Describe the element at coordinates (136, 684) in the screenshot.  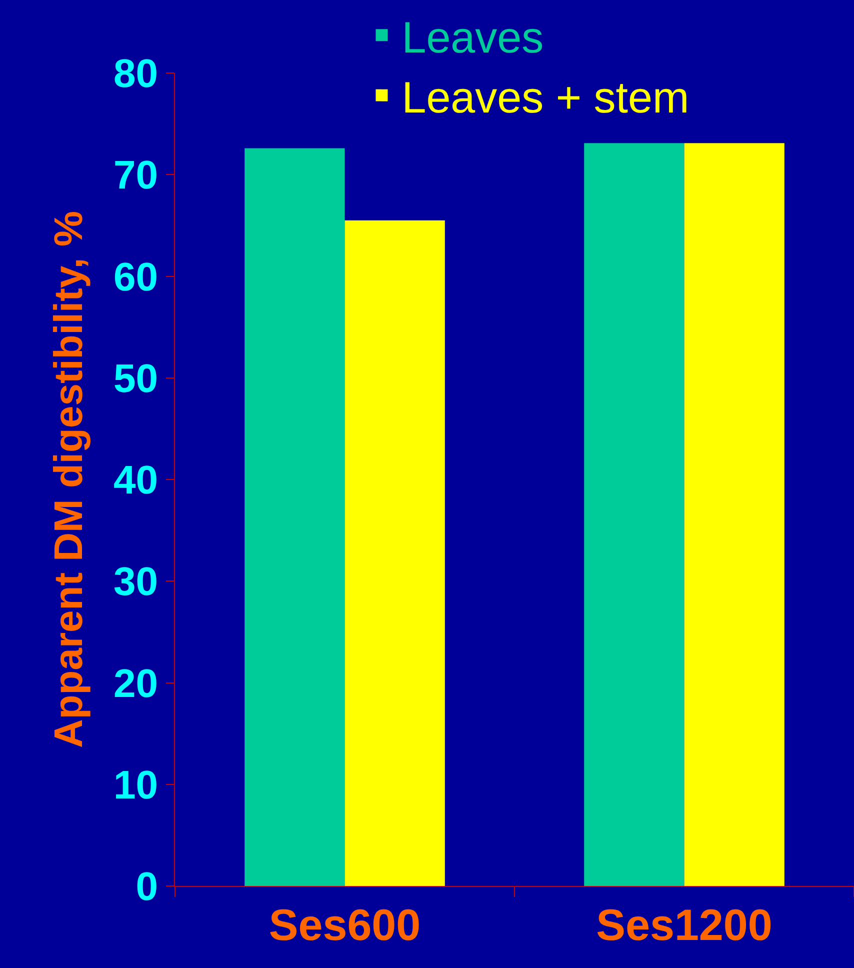
I see `y-tick-label: 20` at that location.